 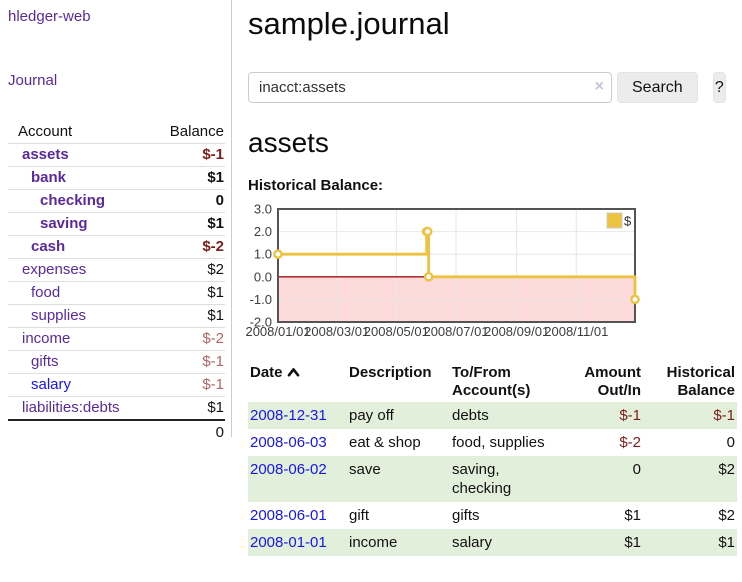 I want to click on svg-text: -2.0, so click(x=261, y=322).